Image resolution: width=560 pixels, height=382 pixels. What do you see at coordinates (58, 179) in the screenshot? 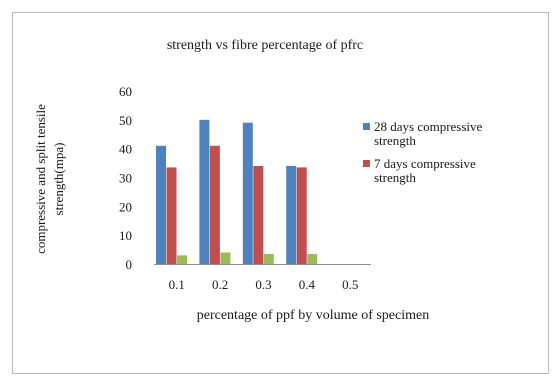
I see `y-axis-label-line-2: strength(mpa)` at bounding box center [58, 179].